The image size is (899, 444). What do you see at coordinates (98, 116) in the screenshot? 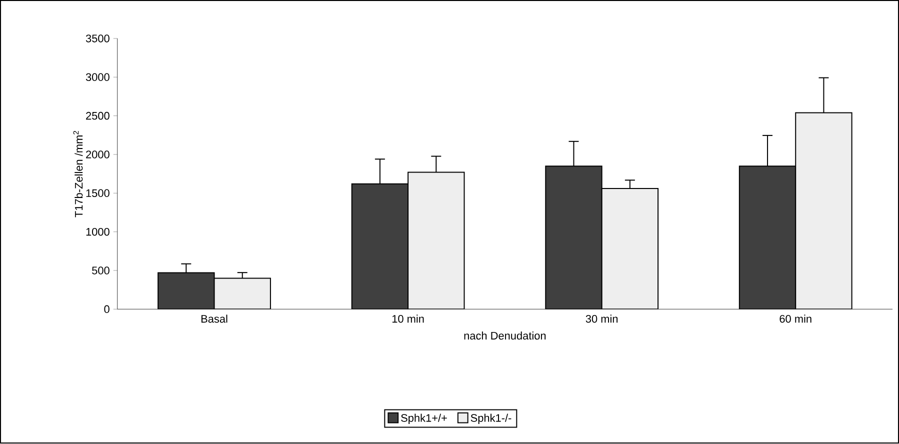
I see `y-tick-label: 2500` at bounding box center [98, 116].